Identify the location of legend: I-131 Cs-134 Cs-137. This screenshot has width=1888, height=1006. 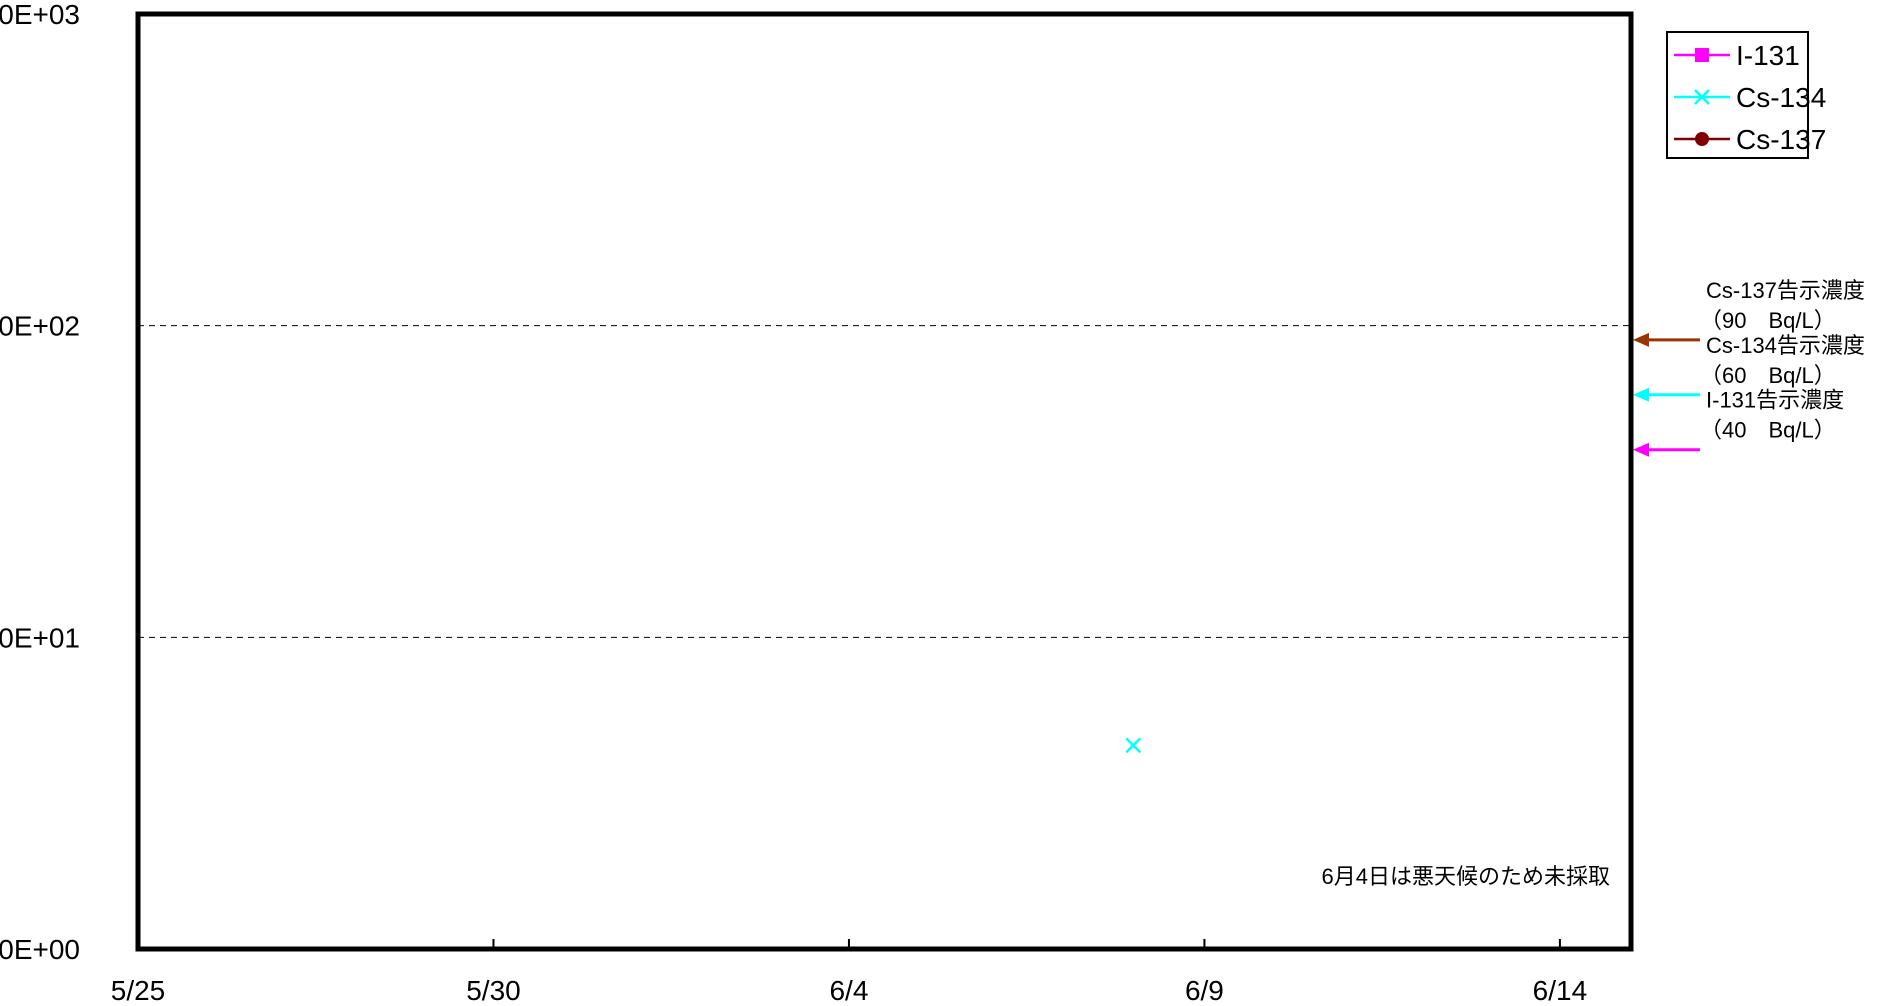
(1746, 95).